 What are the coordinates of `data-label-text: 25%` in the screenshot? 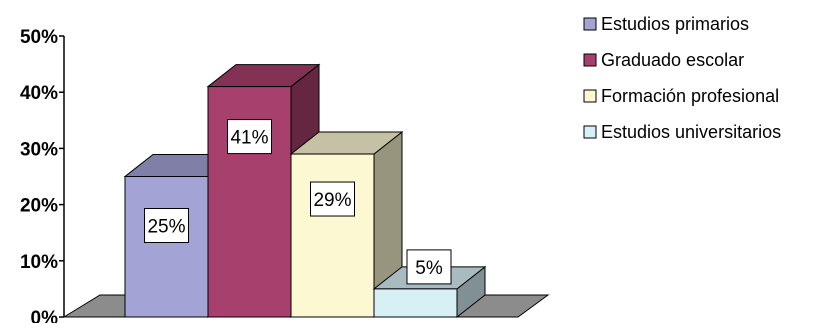 It's located at (166, 227).